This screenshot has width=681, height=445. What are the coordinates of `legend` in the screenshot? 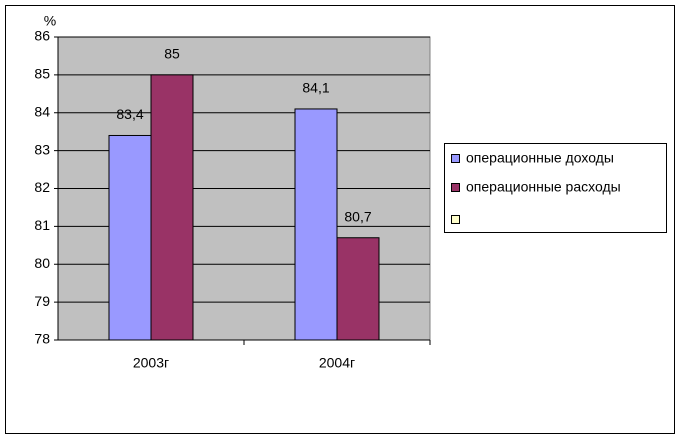 It's located at (555, 188).